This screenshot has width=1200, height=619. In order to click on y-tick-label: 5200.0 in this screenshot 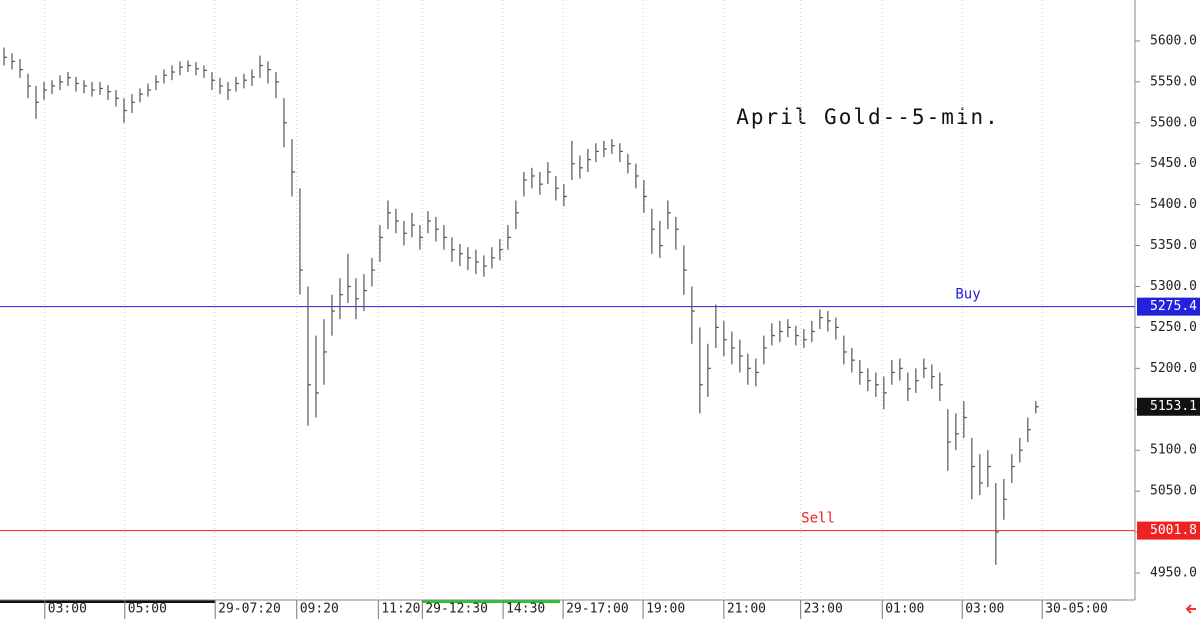, I will do `click(1173, 368)`.